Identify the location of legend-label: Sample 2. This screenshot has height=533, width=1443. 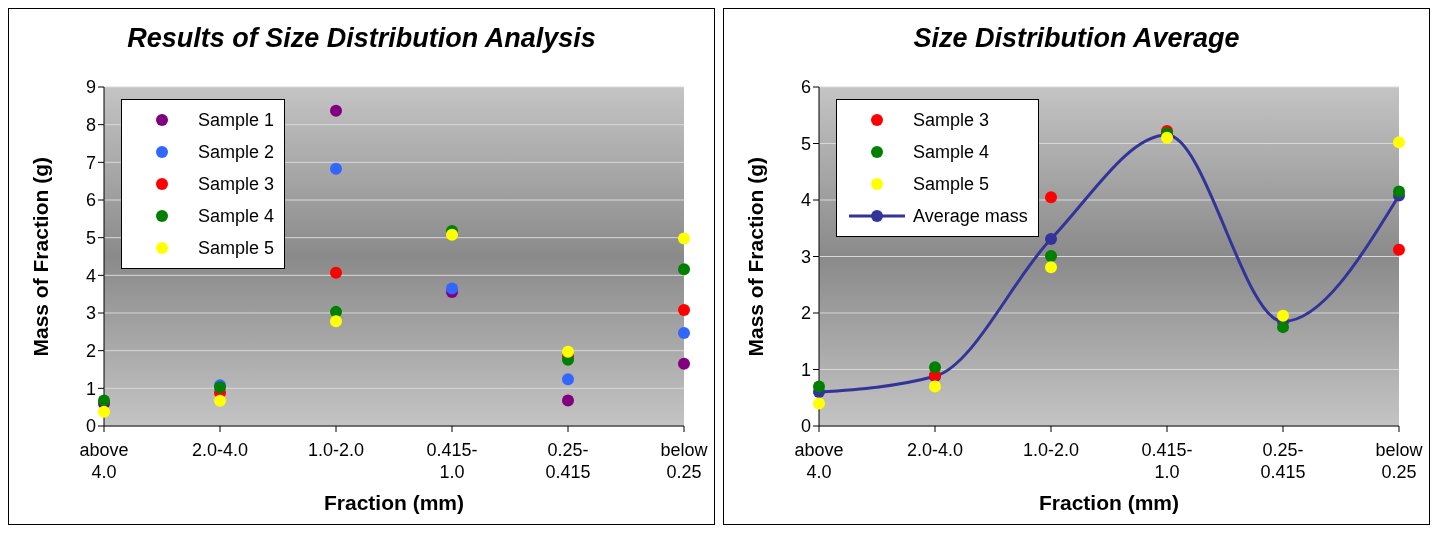
(236, 152).